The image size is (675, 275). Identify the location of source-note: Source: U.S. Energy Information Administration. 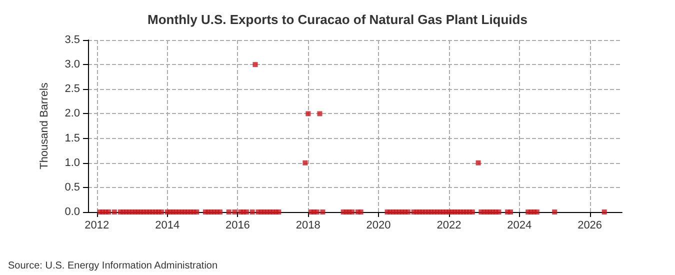
(113, 266).